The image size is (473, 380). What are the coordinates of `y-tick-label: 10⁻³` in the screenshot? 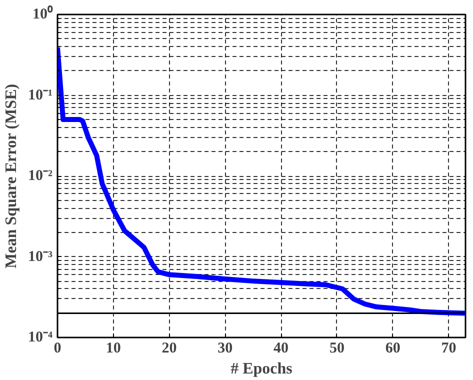 It's located at (41, 256).